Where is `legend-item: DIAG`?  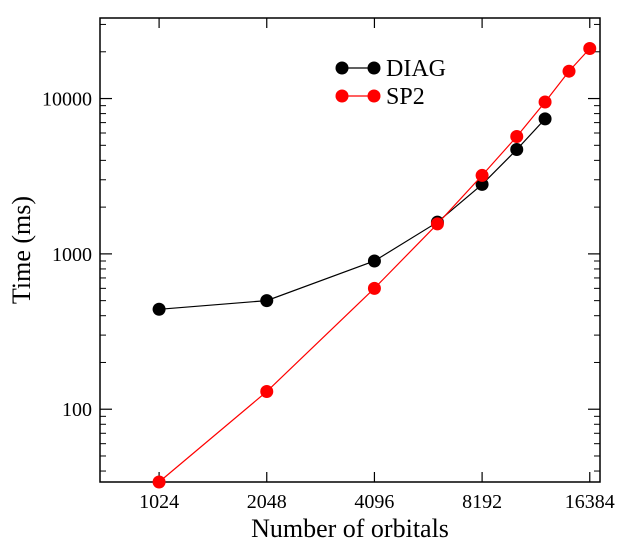 legend-item: DIAG is located at coordinates (390, 69).